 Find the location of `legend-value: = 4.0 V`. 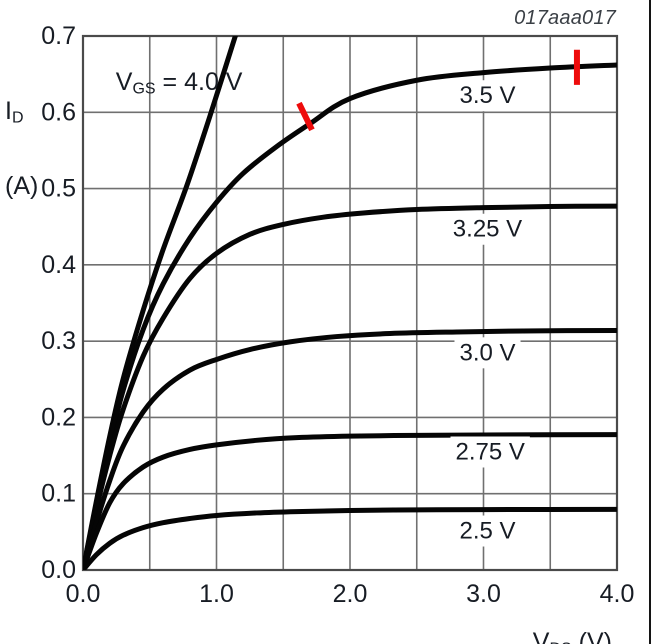

legend-value: = 4.0 V is located at coordinates (199, 82).